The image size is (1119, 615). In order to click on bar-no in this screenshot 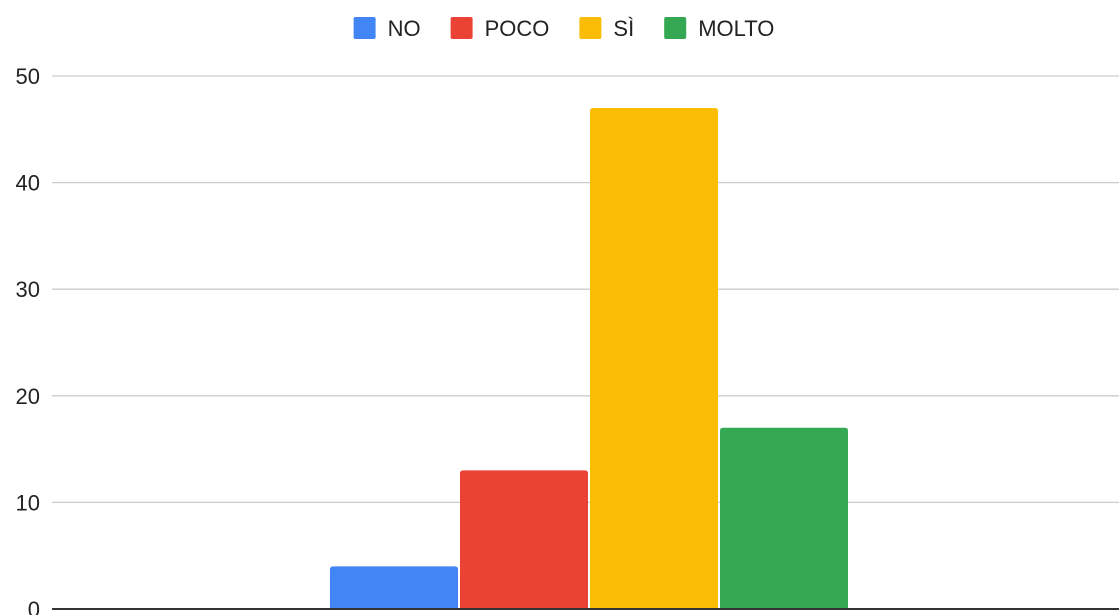, I will do `click(394, 587)`.